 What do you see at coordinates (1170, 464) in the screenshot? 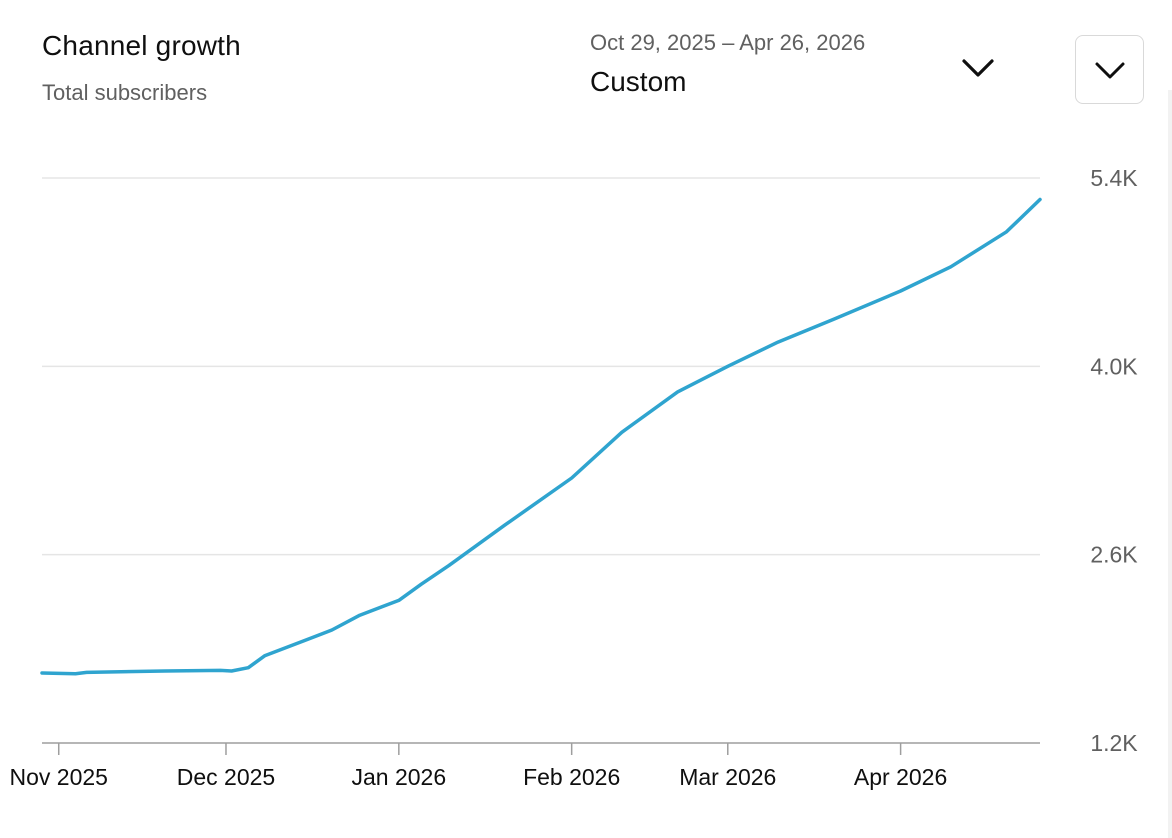
I see `scrollbar-edge` at bounding box center [1170, 464].